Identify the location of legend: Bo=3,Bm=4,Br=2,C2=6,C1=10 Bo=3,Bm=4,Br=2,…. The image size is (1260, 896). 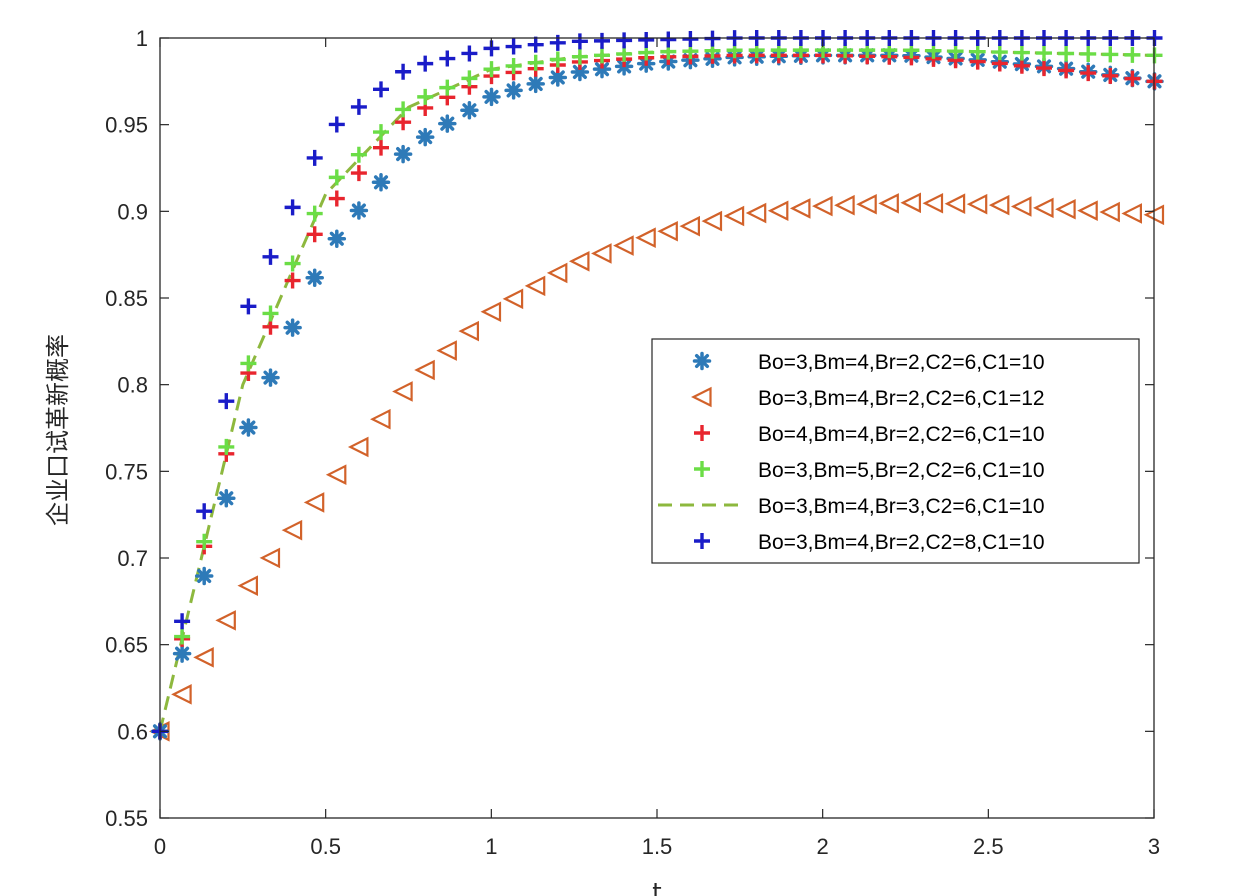
(895, 451).